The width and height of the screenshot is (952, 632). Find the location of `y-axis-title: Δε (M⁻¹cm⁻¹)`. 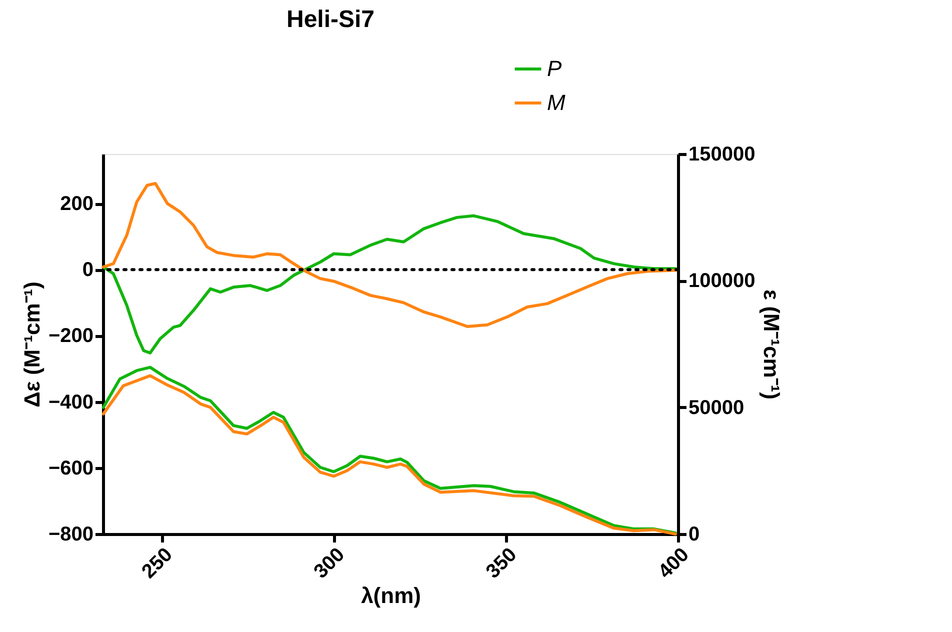

y-axis-title: Δε (M⁻¹cm⁻¹) is located at coordinates (31, 345).